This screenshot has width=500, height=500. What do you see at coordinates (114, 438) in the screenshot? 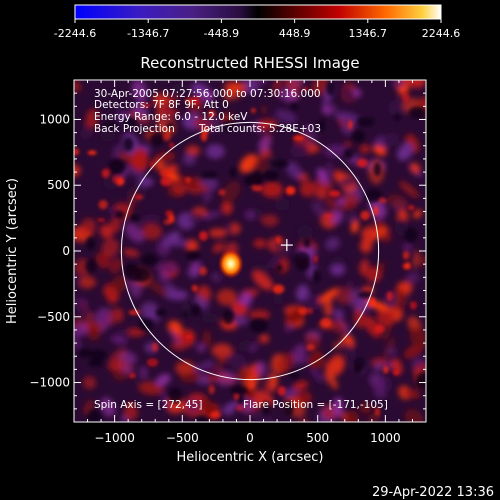
I see `x-tick-label: −1000` at bounding box center [114, 438].